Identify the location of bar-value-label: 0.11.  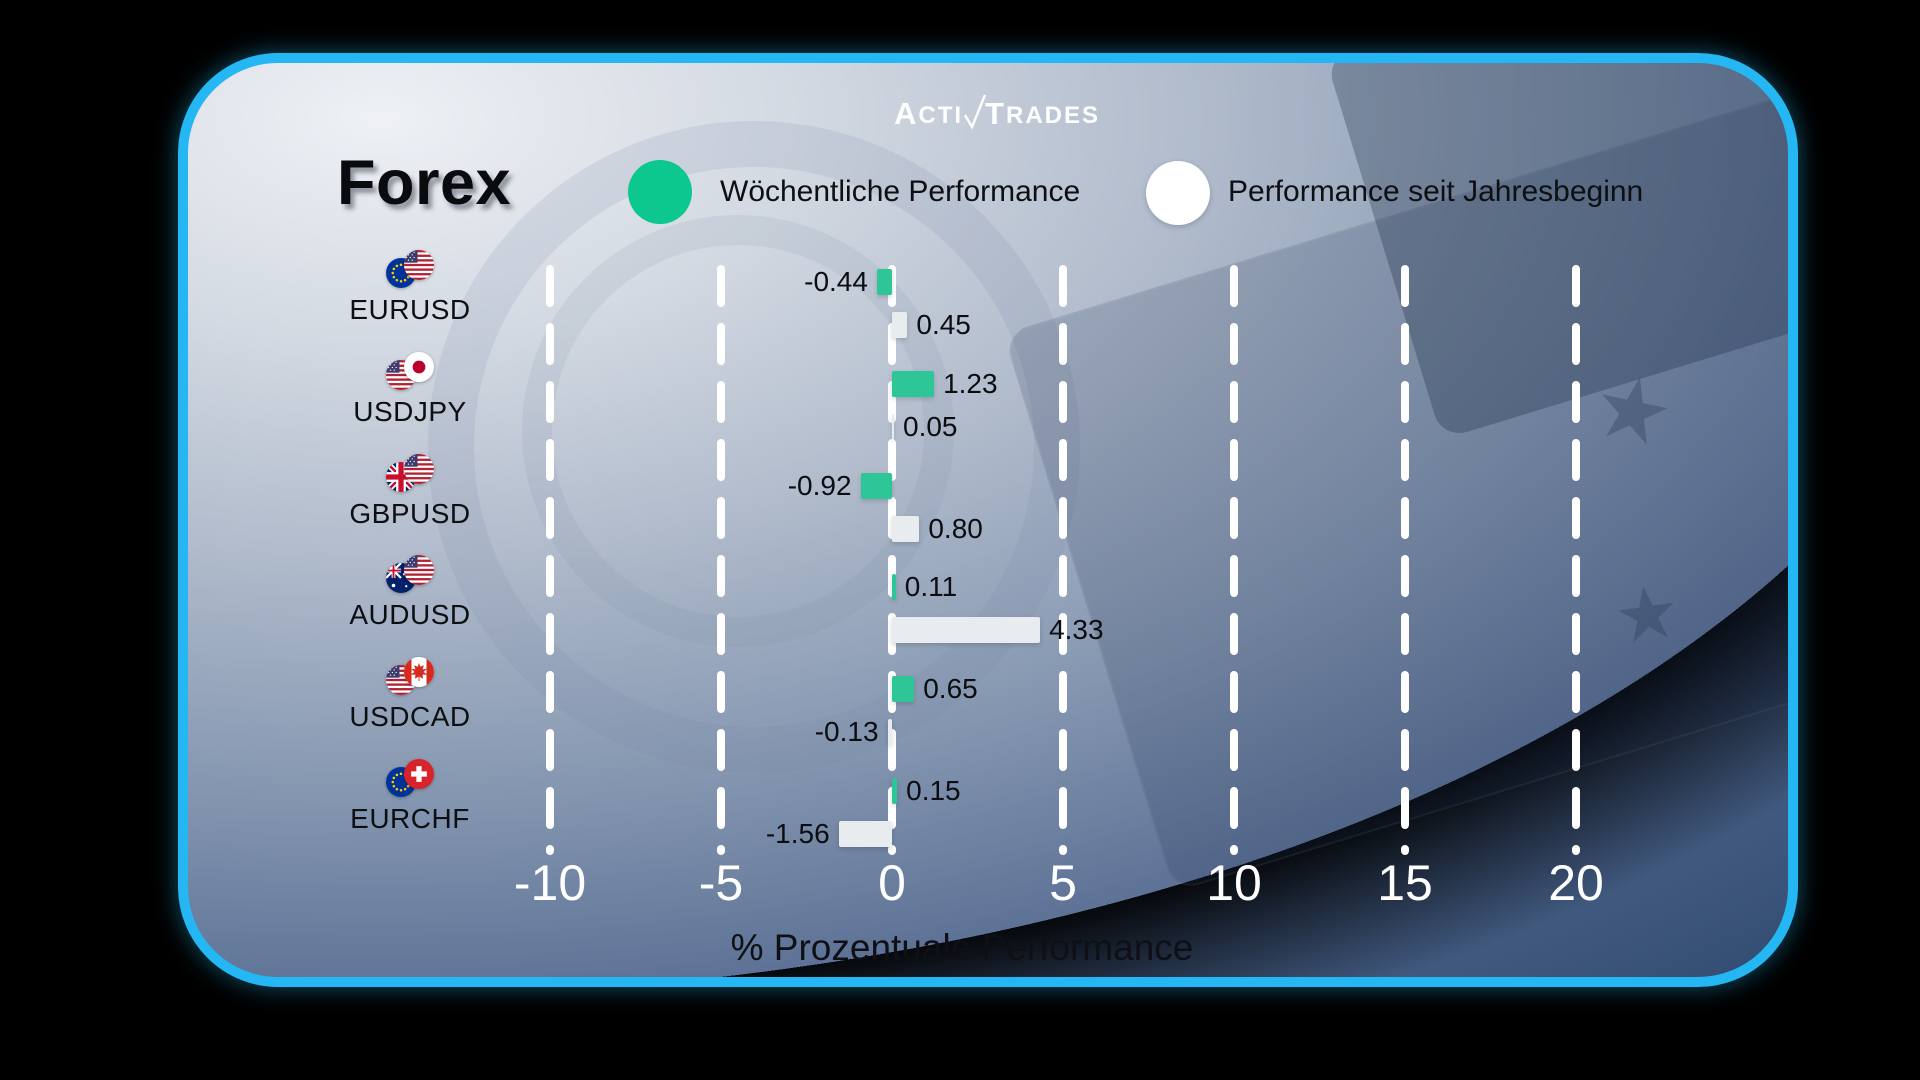
(931, 587).